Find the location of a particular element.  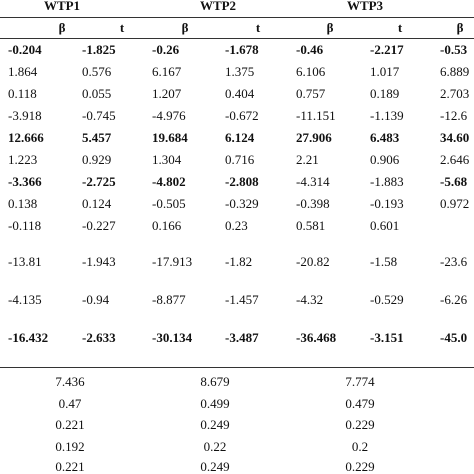

cell: -8.877 is located at coordinates (169, 299).